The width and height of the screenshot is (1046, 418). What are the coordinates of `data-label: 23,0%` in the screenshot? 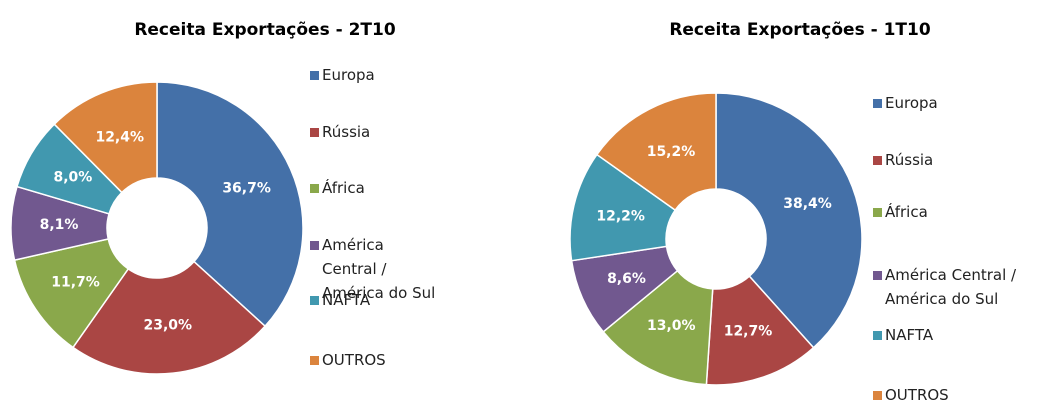 It's located at (167, 325).